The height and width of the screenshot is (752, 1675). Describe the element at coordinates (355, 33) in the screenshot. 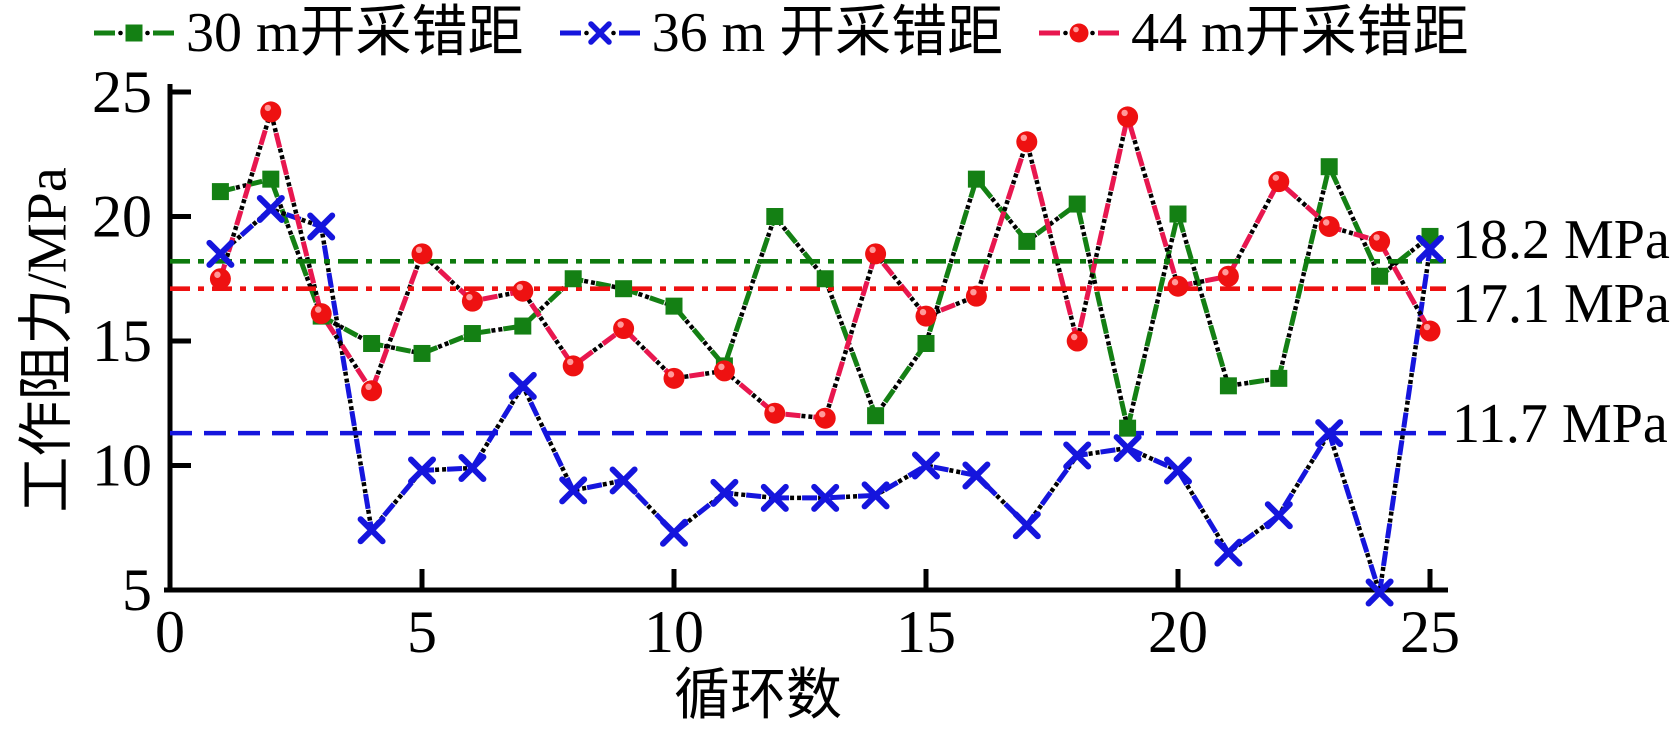

I see `legend-label-30m: 30 m开采错距` at that location.